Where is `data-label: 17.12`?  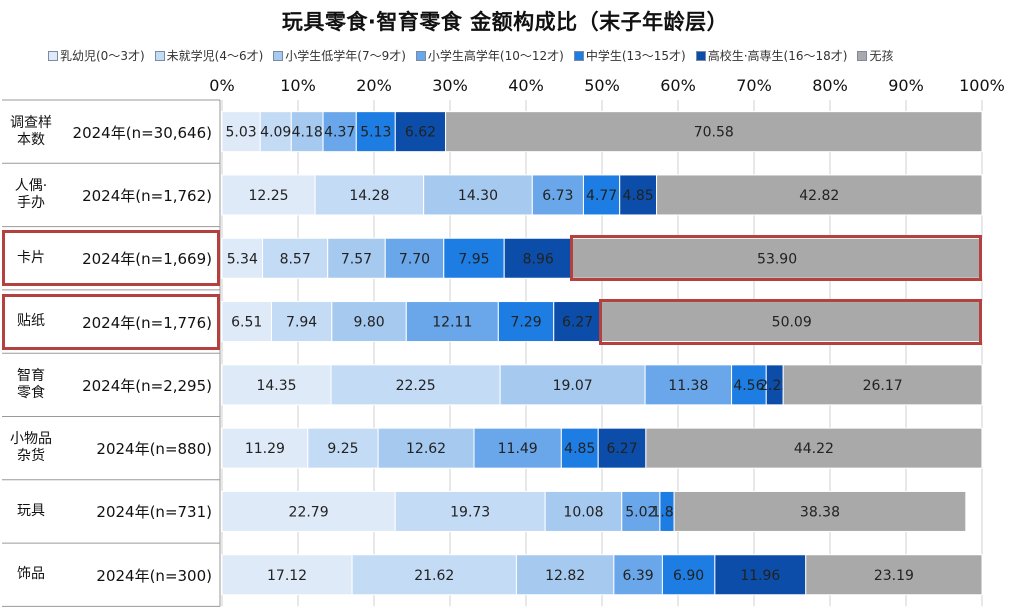
data-label: 17.12 is located at coordinates (287, 576).